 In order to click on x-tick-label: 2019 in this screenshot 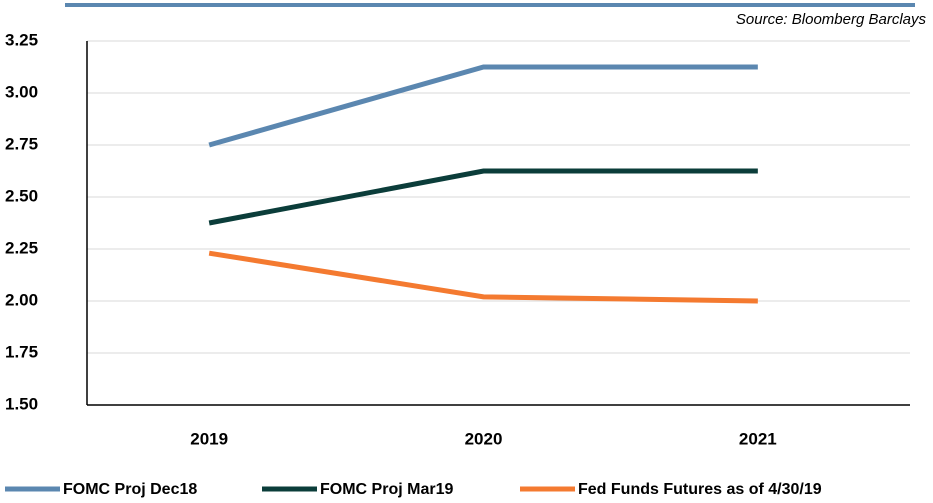, I will do `click(209, 438)`.